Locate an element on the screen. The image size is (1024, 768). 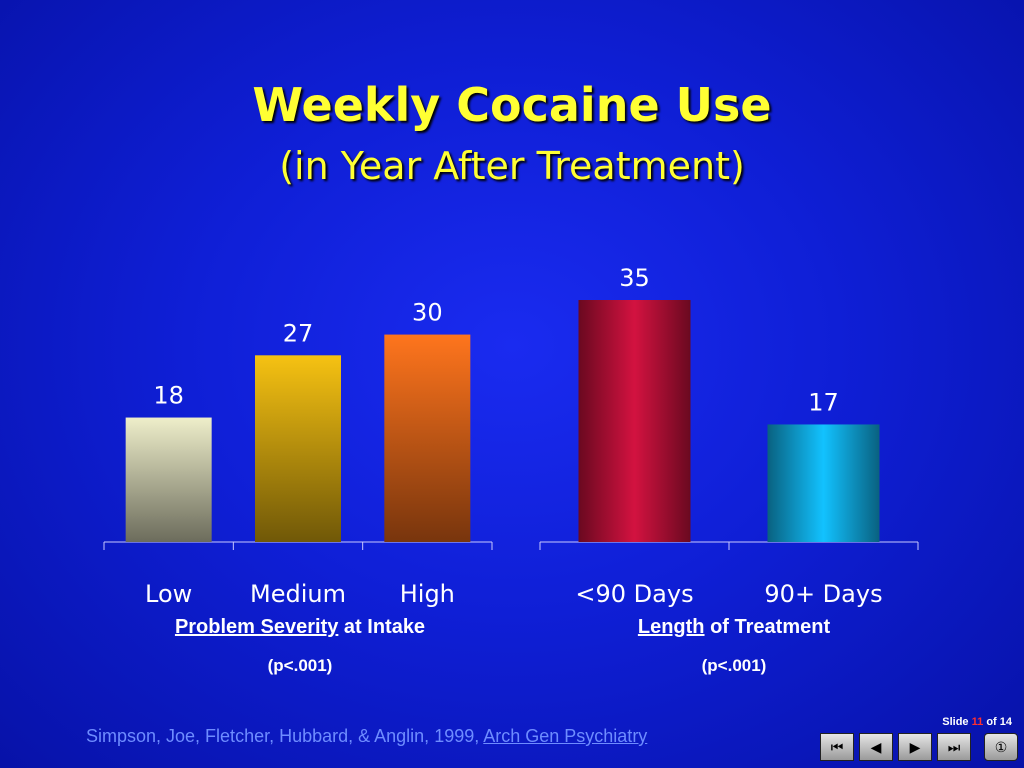
citation-journal-link: Arch Gen Psychiatry is located at coordinates (565, 736).